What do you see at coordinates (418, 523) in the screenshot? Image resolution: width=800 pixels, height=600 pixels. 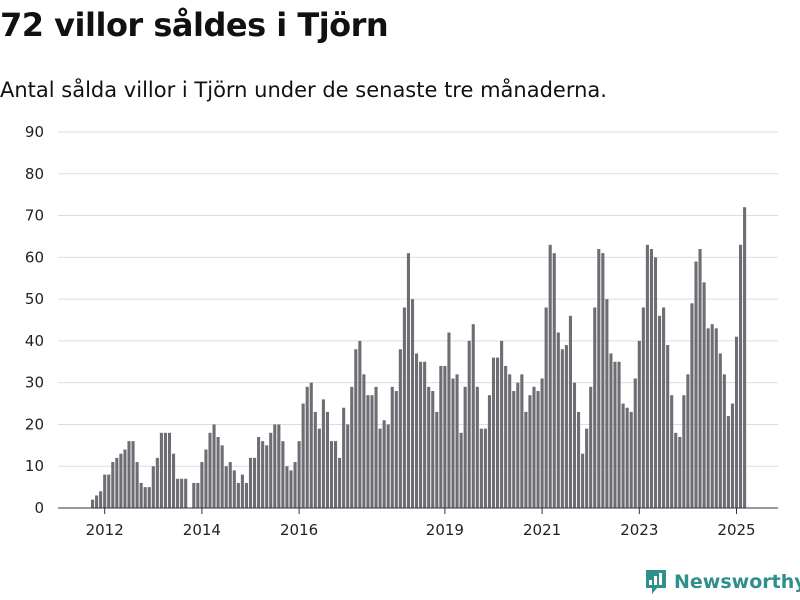 I see `x-axis: 2012 2014 2016 2019 2021 2023 2025` at bounding box center [418, 523].